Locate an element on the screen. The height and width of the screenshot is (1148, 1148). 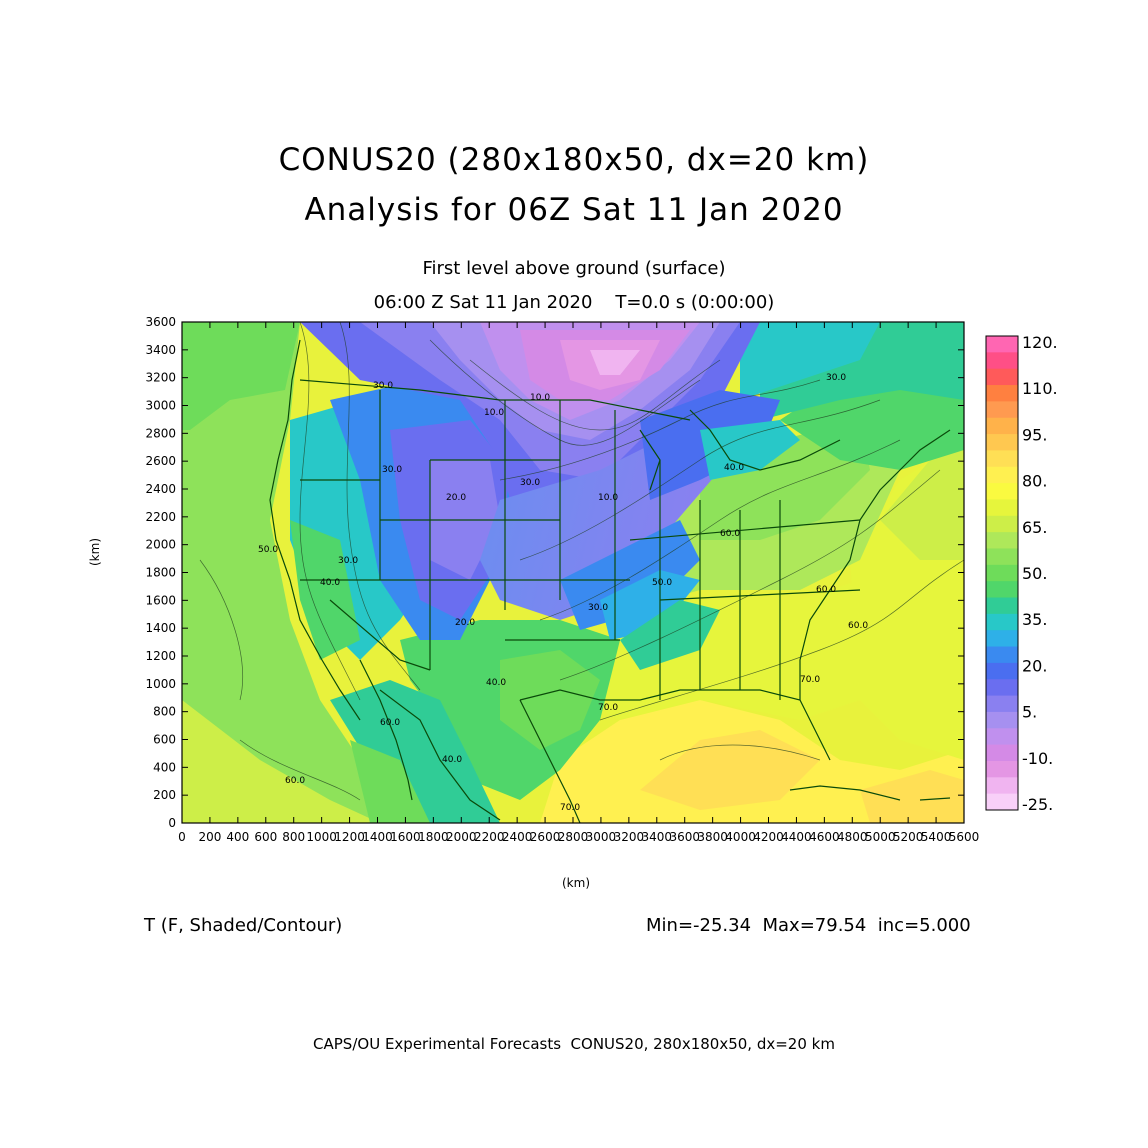
colorbar-label: 35. is located at coordinates (1034, 619).